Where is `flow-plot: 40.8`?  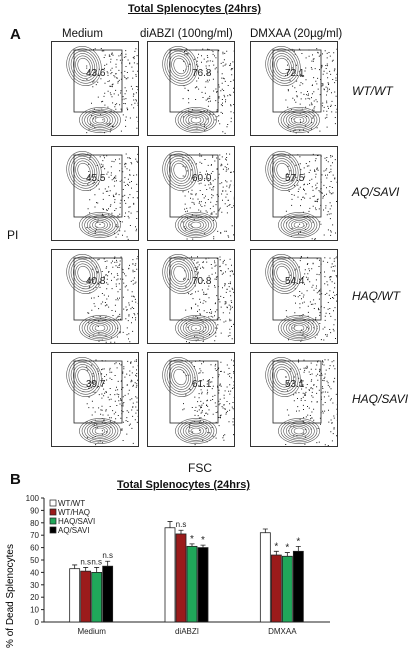 flow-plot: 40.8 is located at coordinates (95, 296).